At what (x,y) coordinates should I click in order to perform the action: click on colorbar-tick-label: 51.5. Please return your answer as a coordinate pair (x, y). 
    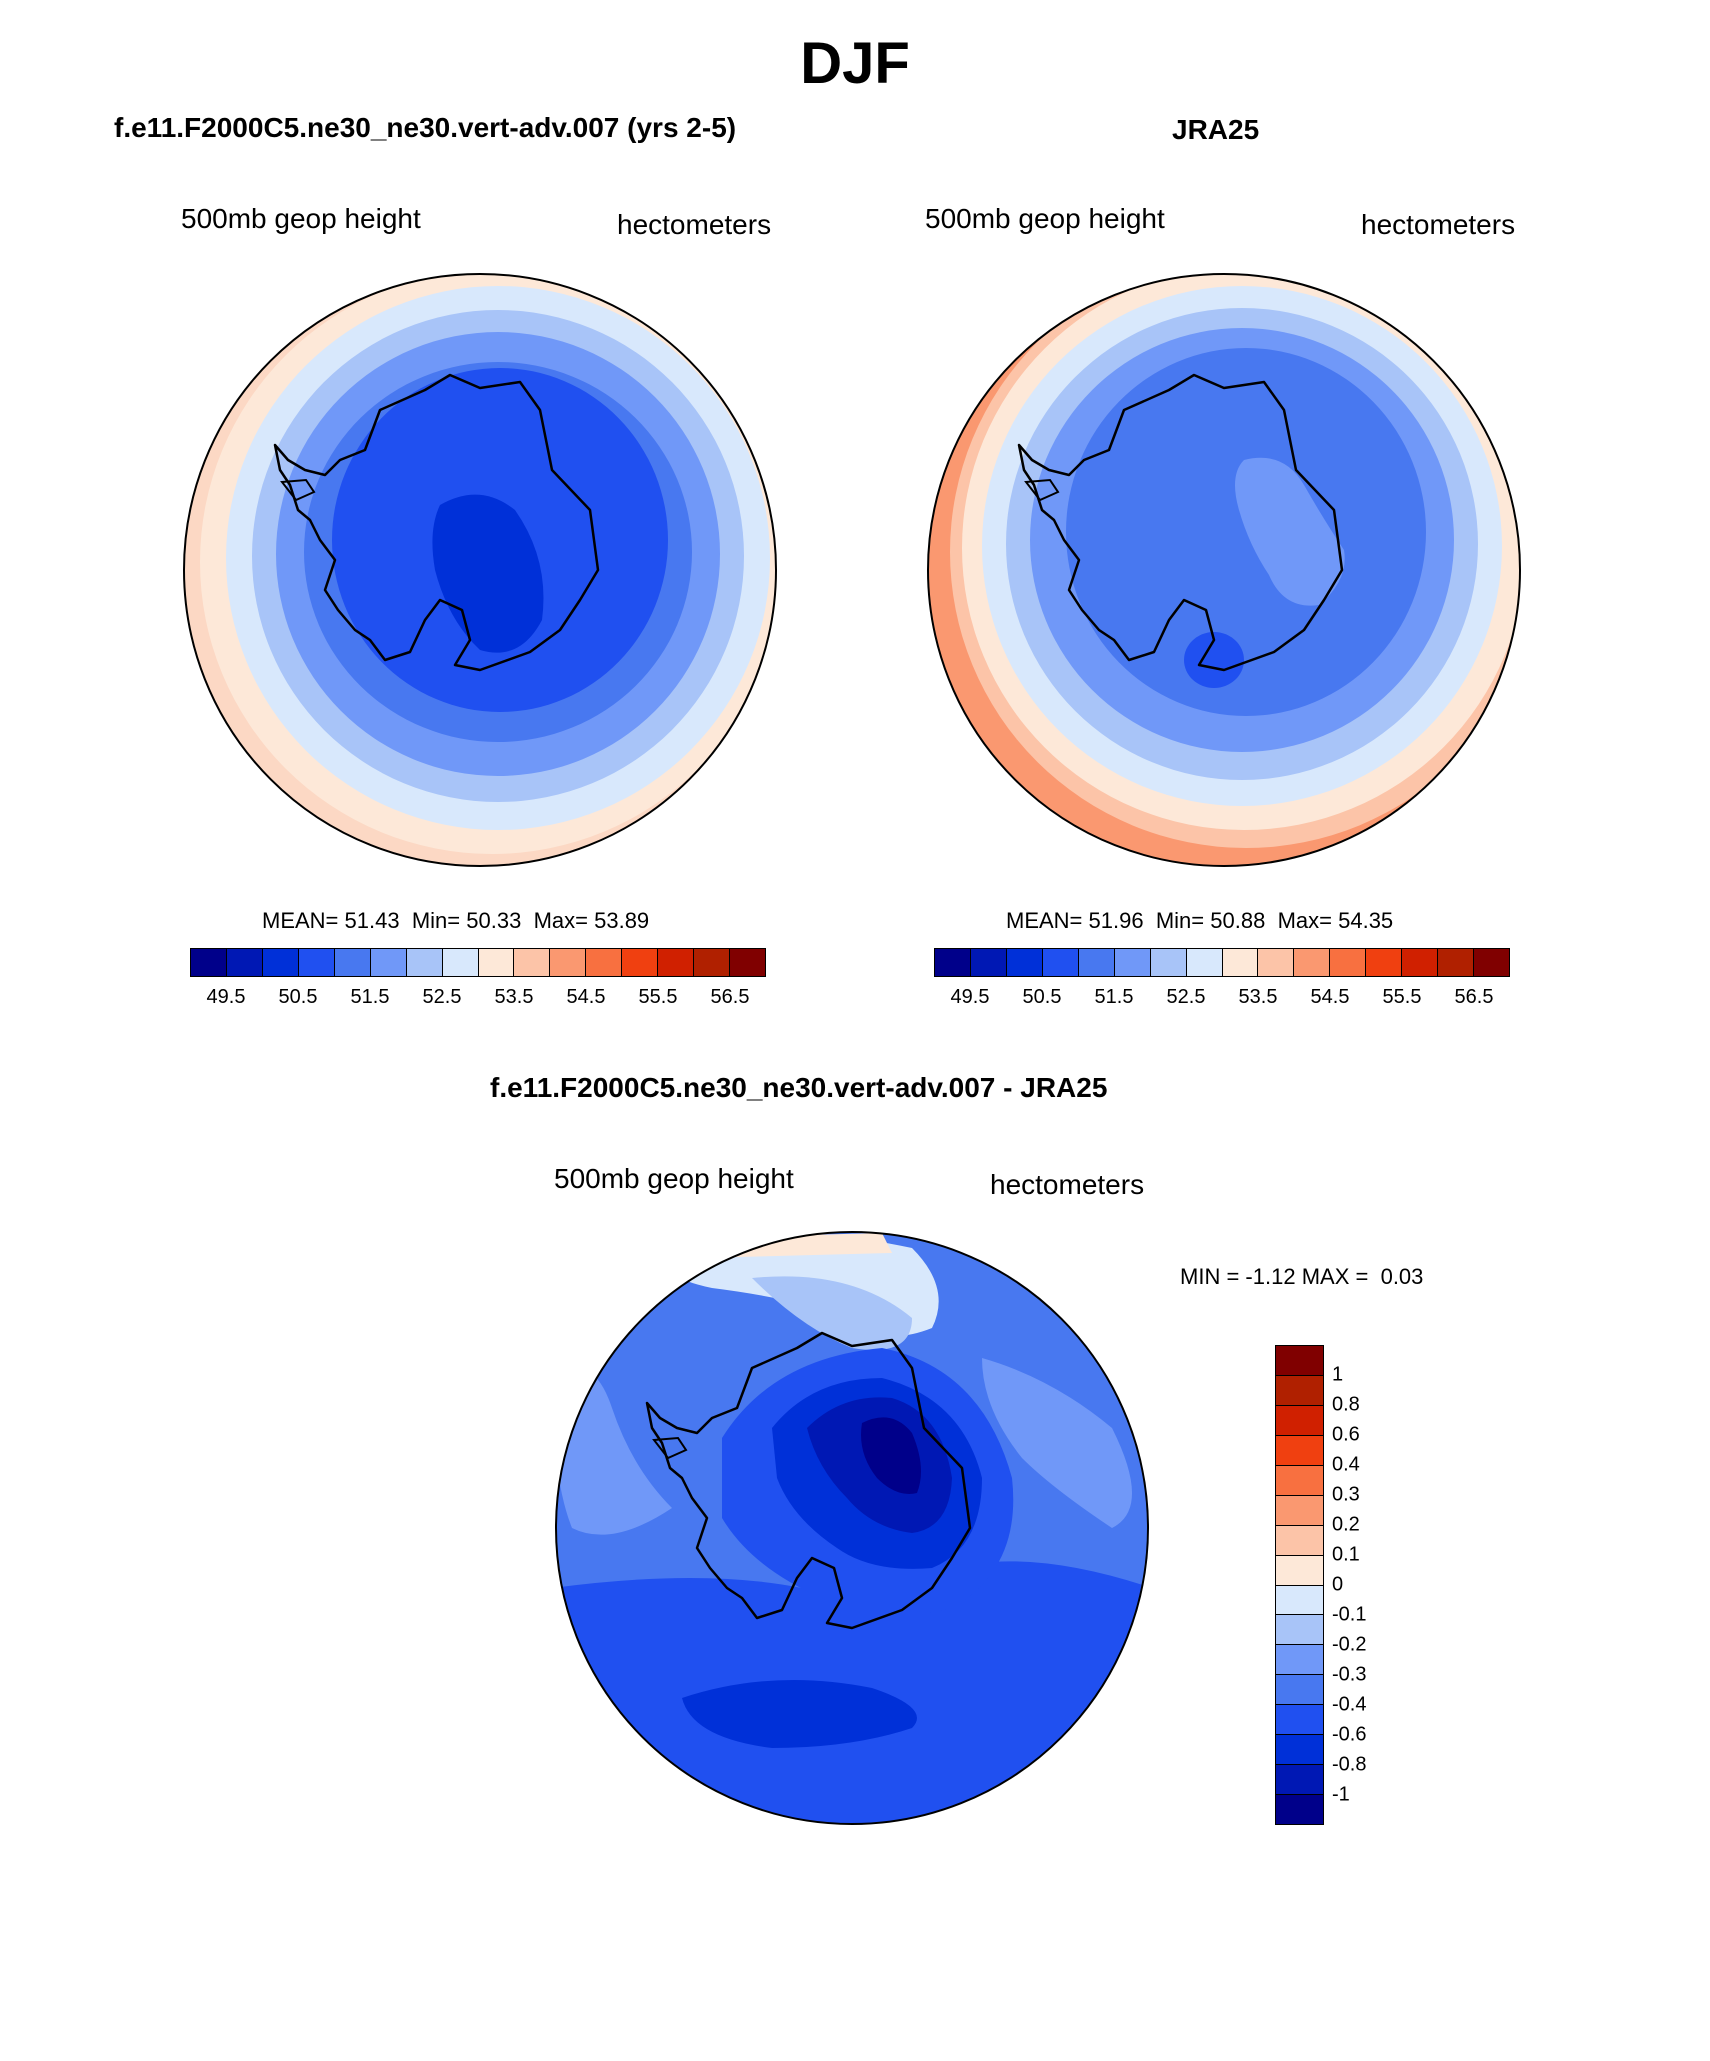
    Looking at the image, I should click on (1114, 997).